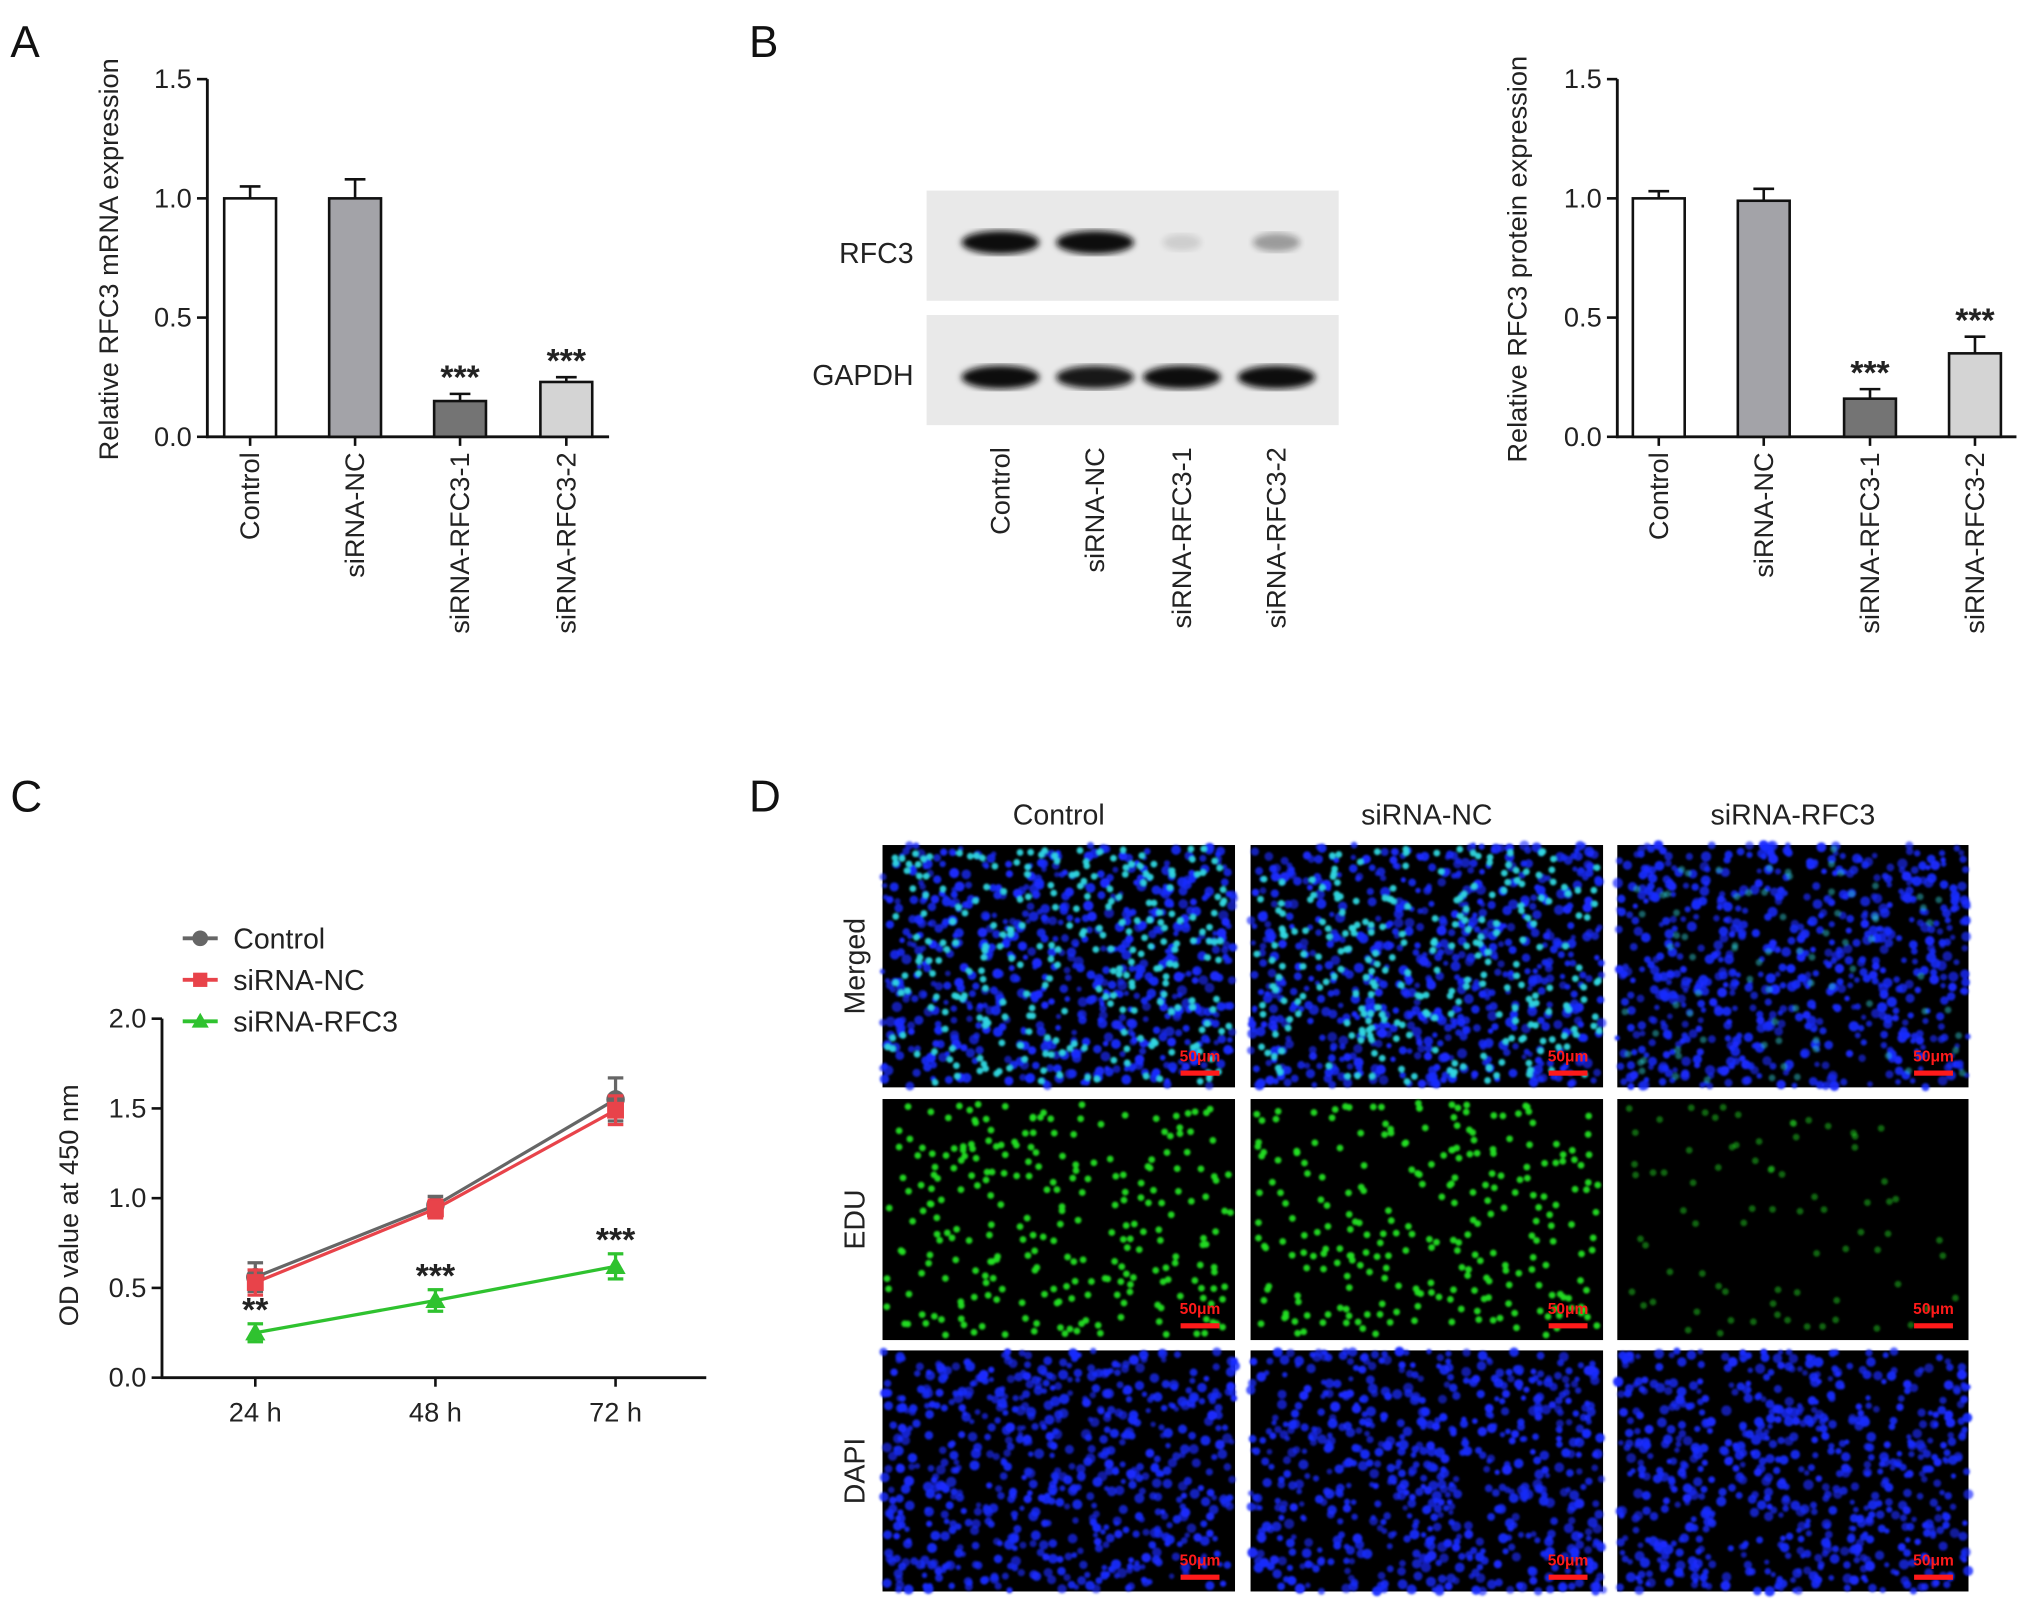  I want to click on micrograph-dapi-sirna-nc: 50μm, so click(1426, 1471).